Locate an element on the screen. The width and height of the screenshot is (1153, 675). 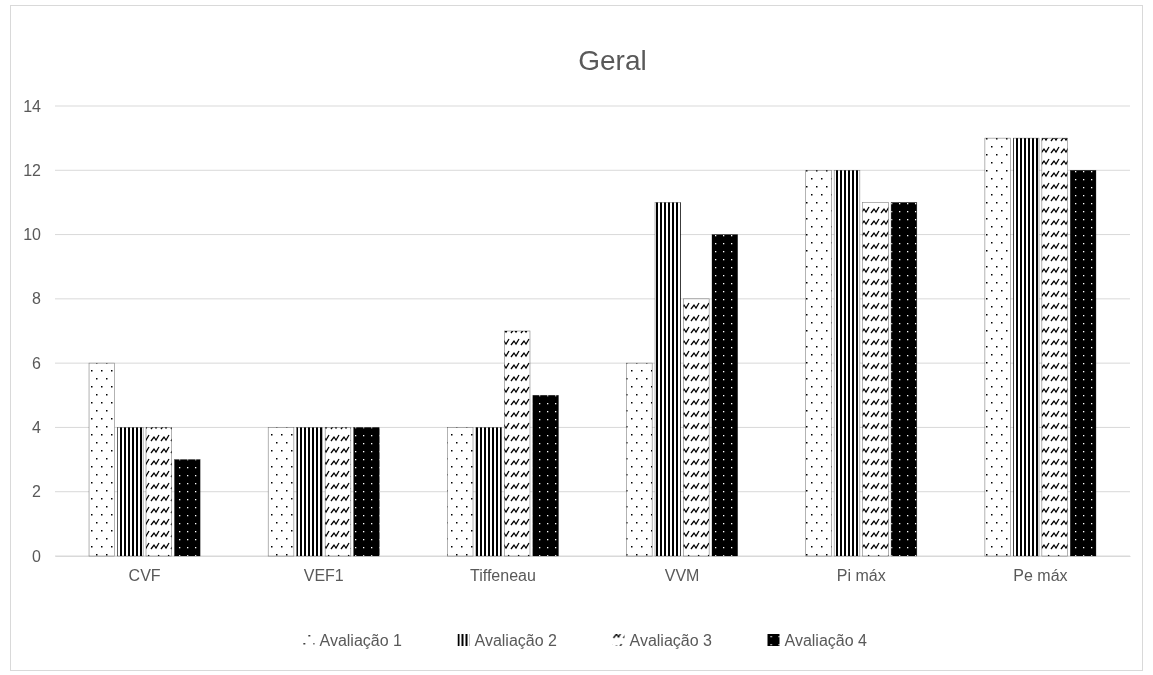
y-tick-label: 4 is located at coordinates (37, 428).